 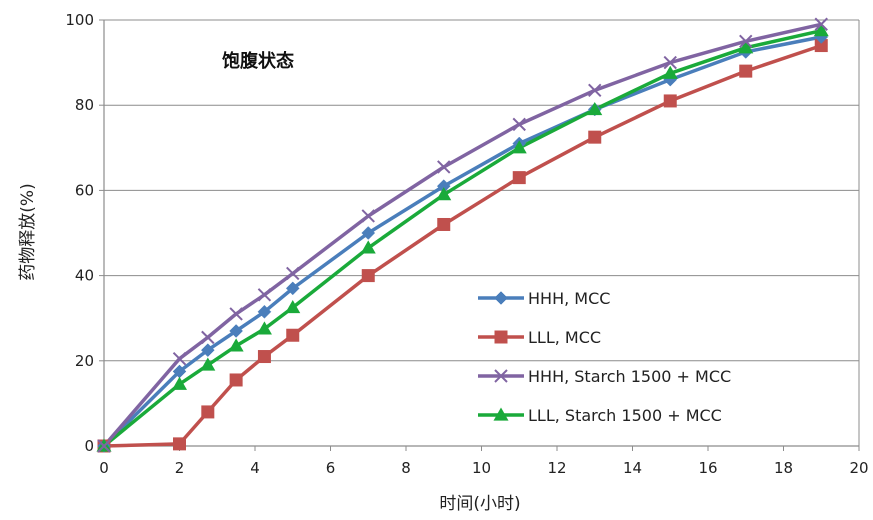 I want to click on y-tick-label: 60, so click(x=84, y=190).